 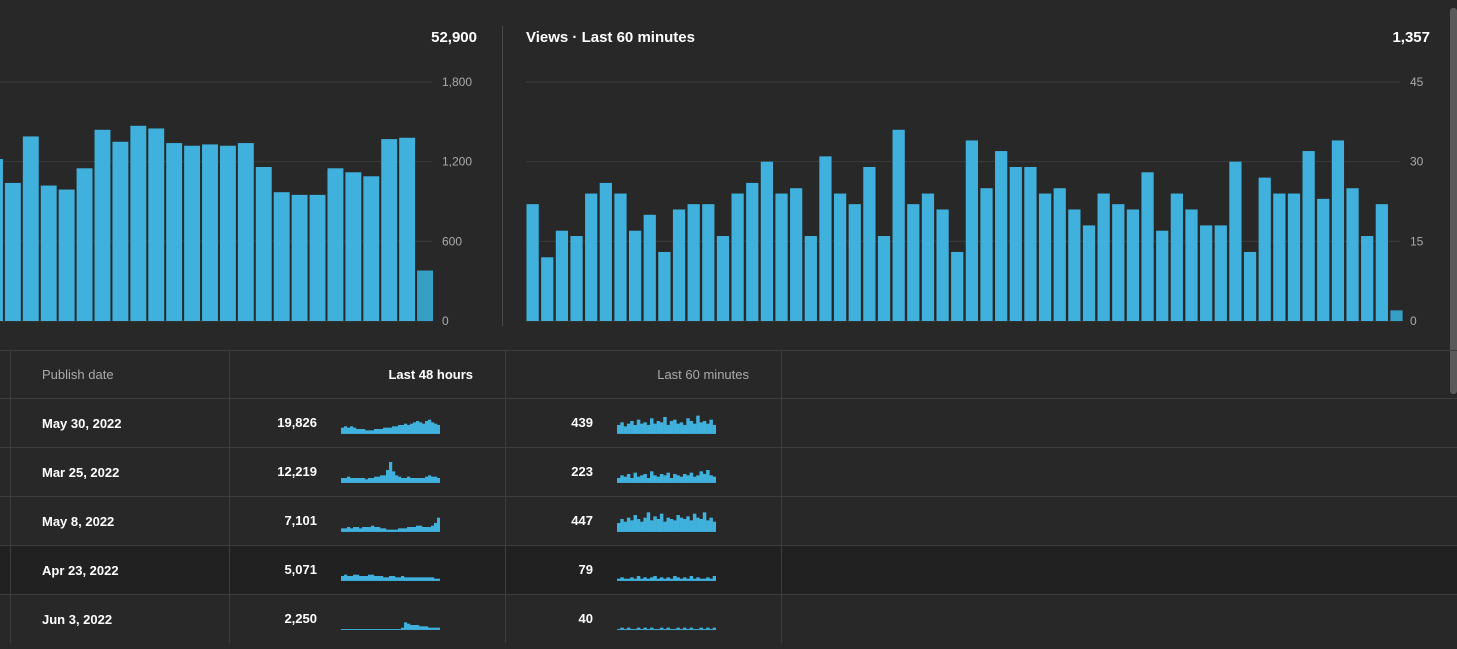 I want to click on vertical-scrollbar, so click(x=1453, y=201).